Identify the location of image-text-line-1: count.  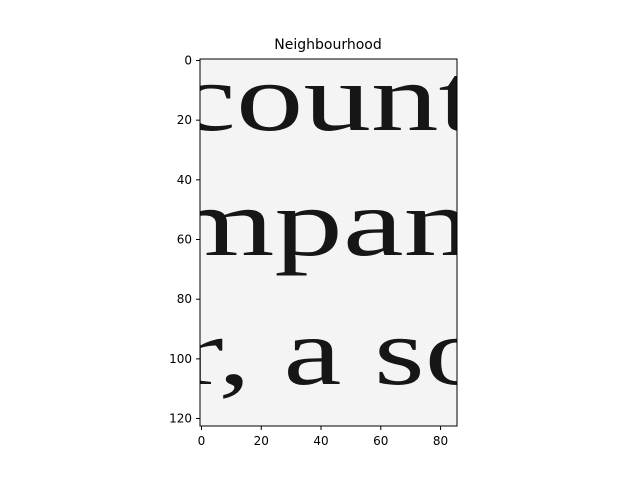
(326, 97).